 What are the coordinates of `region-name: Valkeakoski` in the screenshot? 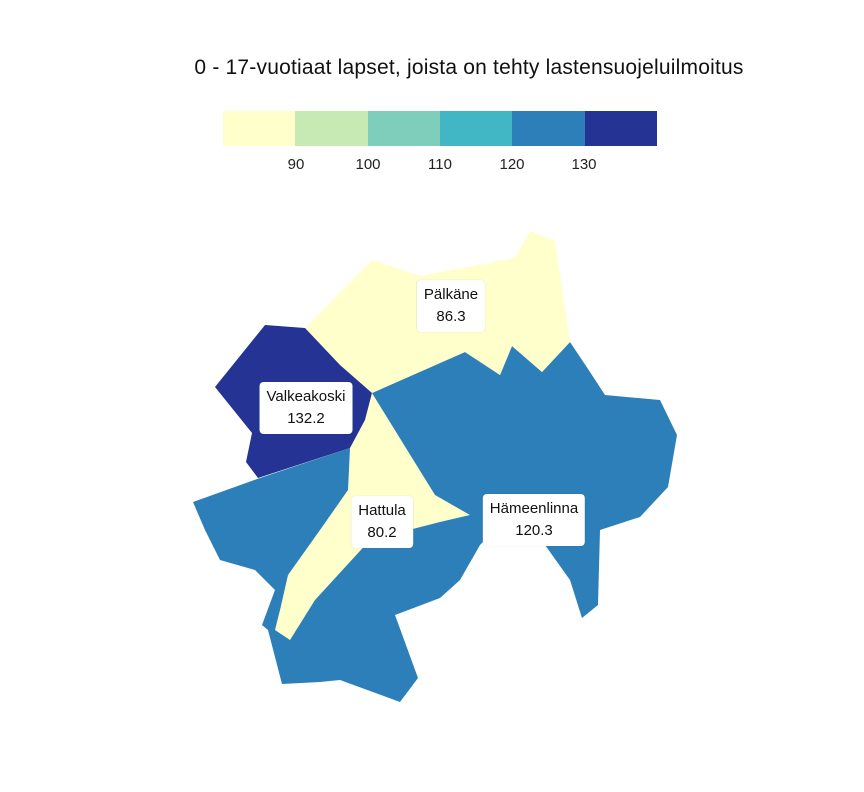 It's located at (306, 396).